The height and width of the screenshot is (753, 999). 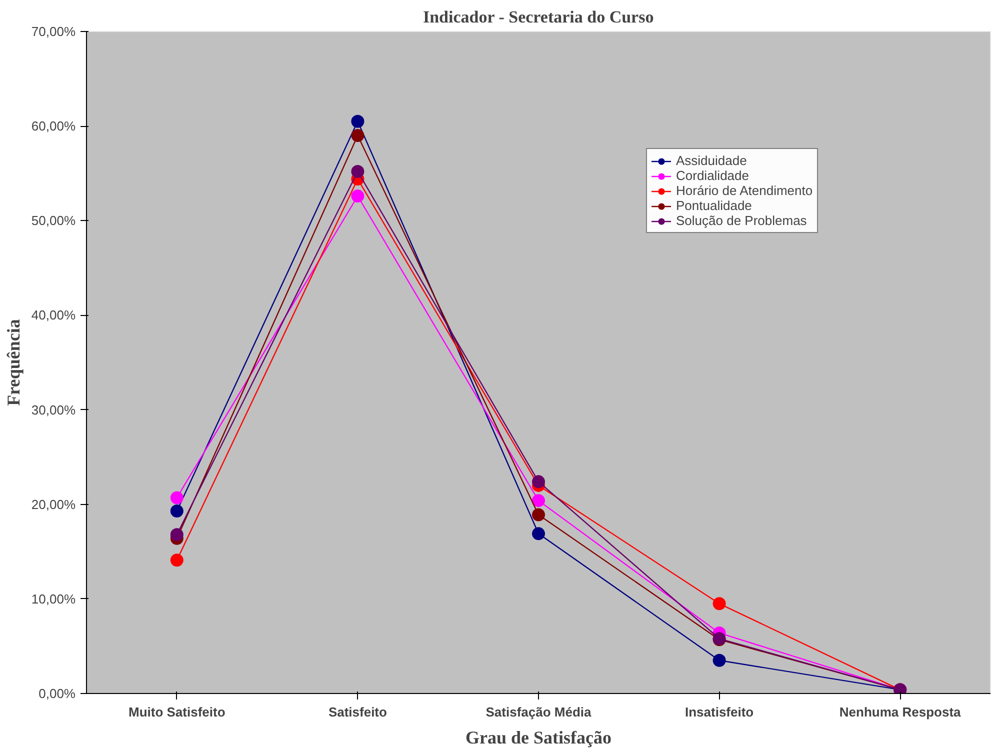 I want to click on x-tick-label: Satisfação Média, so click(x=539, y=712).